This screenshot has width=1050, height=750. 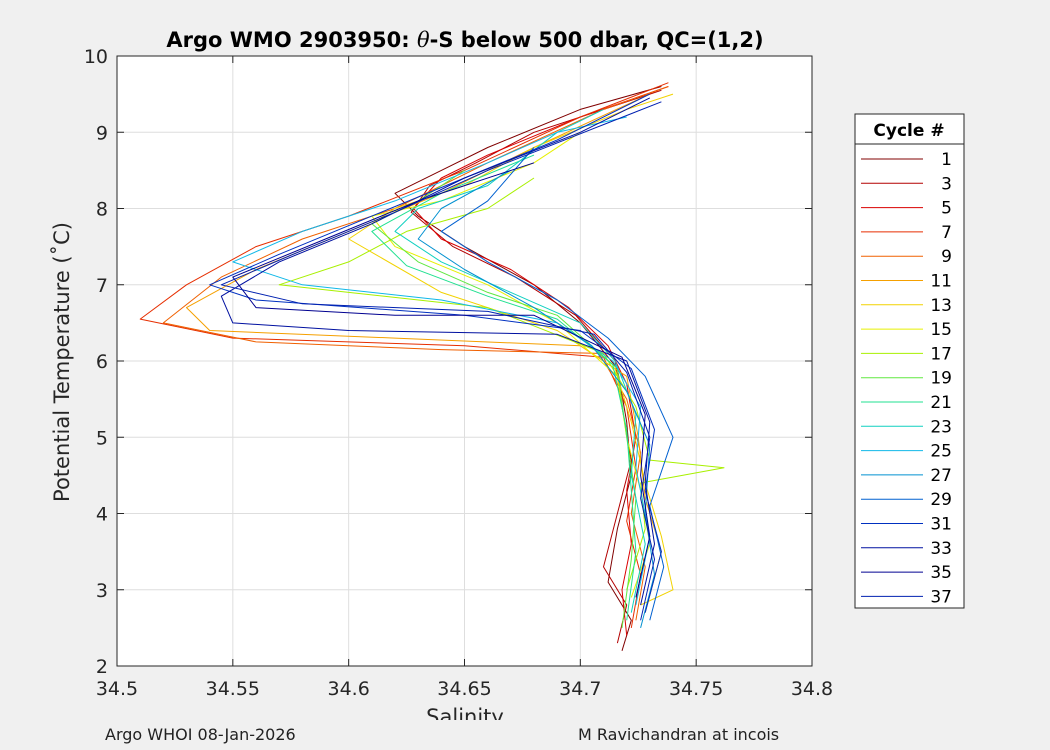 I want to click on legend-label-cycle-33: 33, so click(x=941, y=549).